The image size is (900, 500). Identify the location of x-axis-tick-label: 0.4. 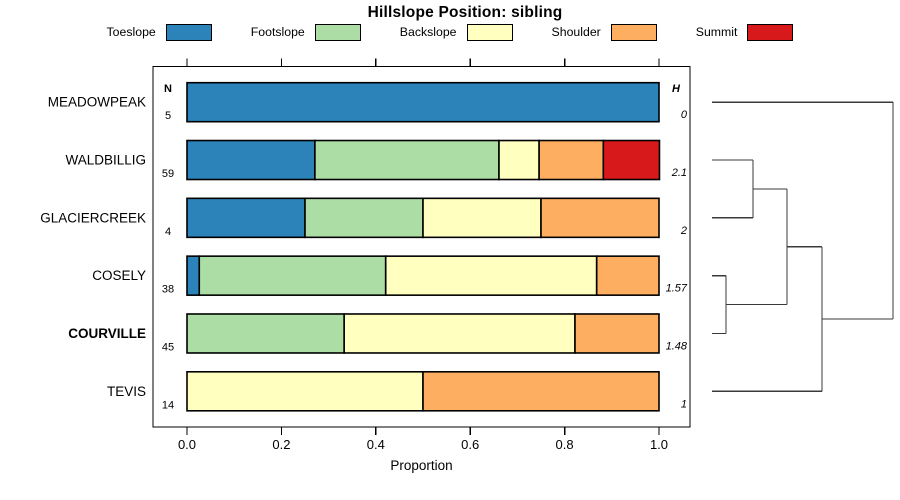
(376, 444).